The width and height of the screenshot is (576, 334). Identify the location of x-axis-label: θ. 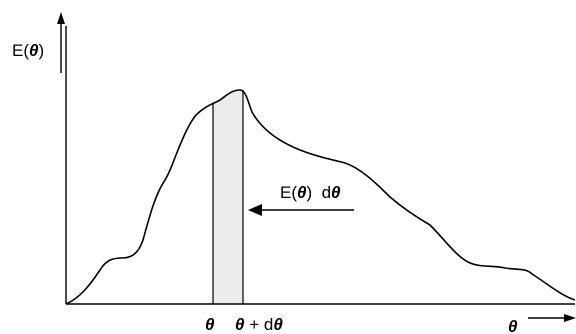
(513, 325).